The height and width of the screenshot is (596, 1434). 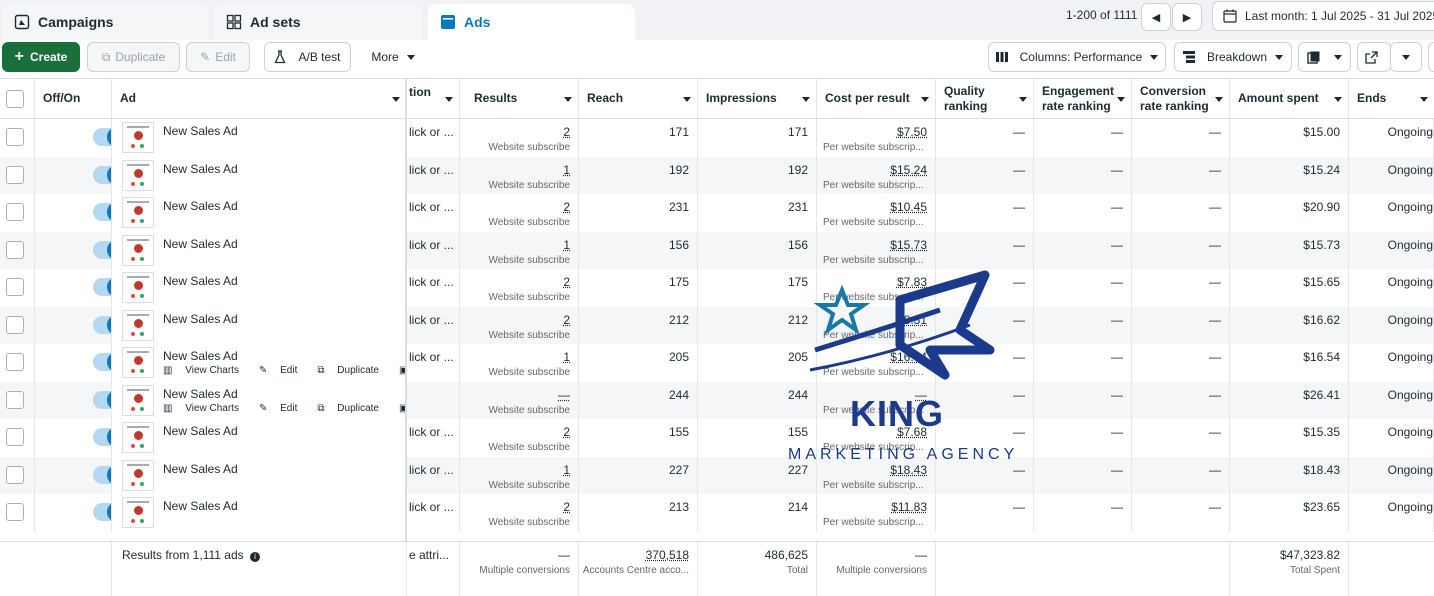 I want to click on column-header-quality-ranking: Quality ranking, so click(x=985, y=99).